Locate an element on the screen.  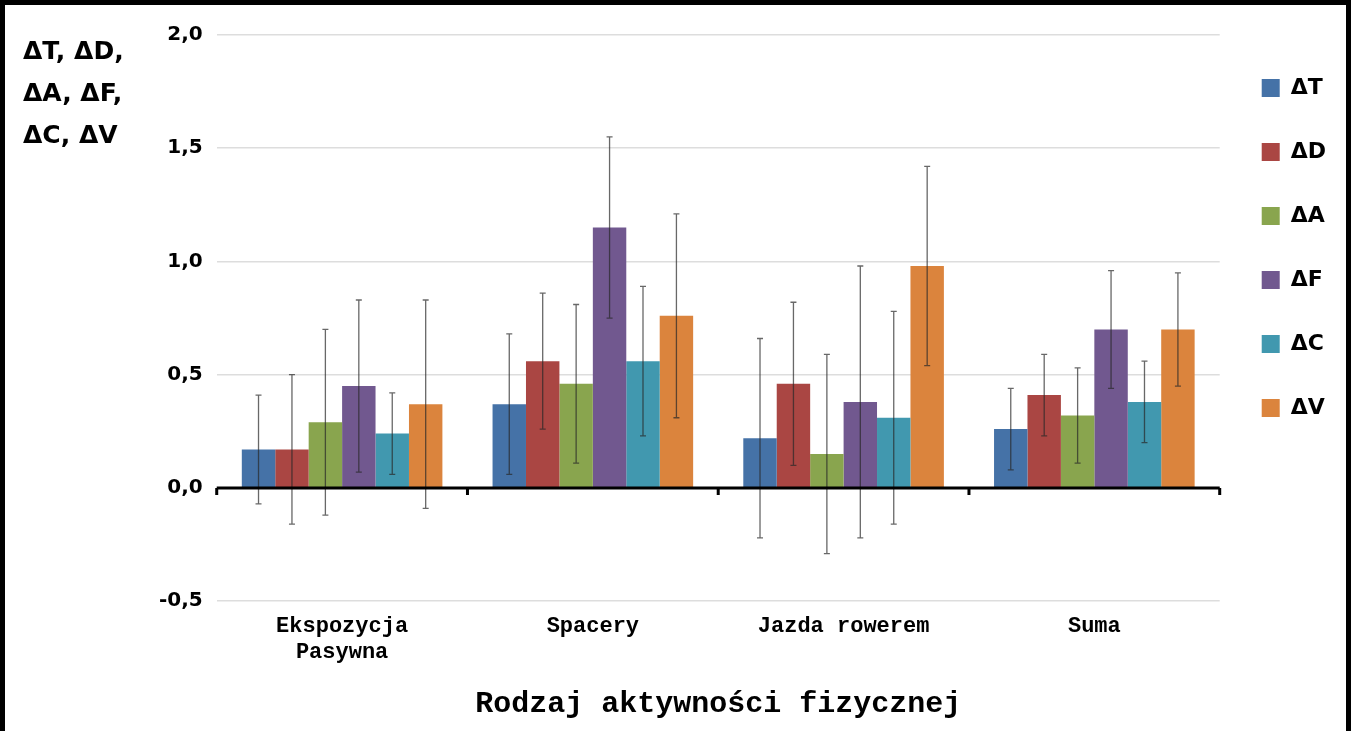
x-axis-title: Rodzaj aktywności fizycznej is located at coordinates (718, 703).